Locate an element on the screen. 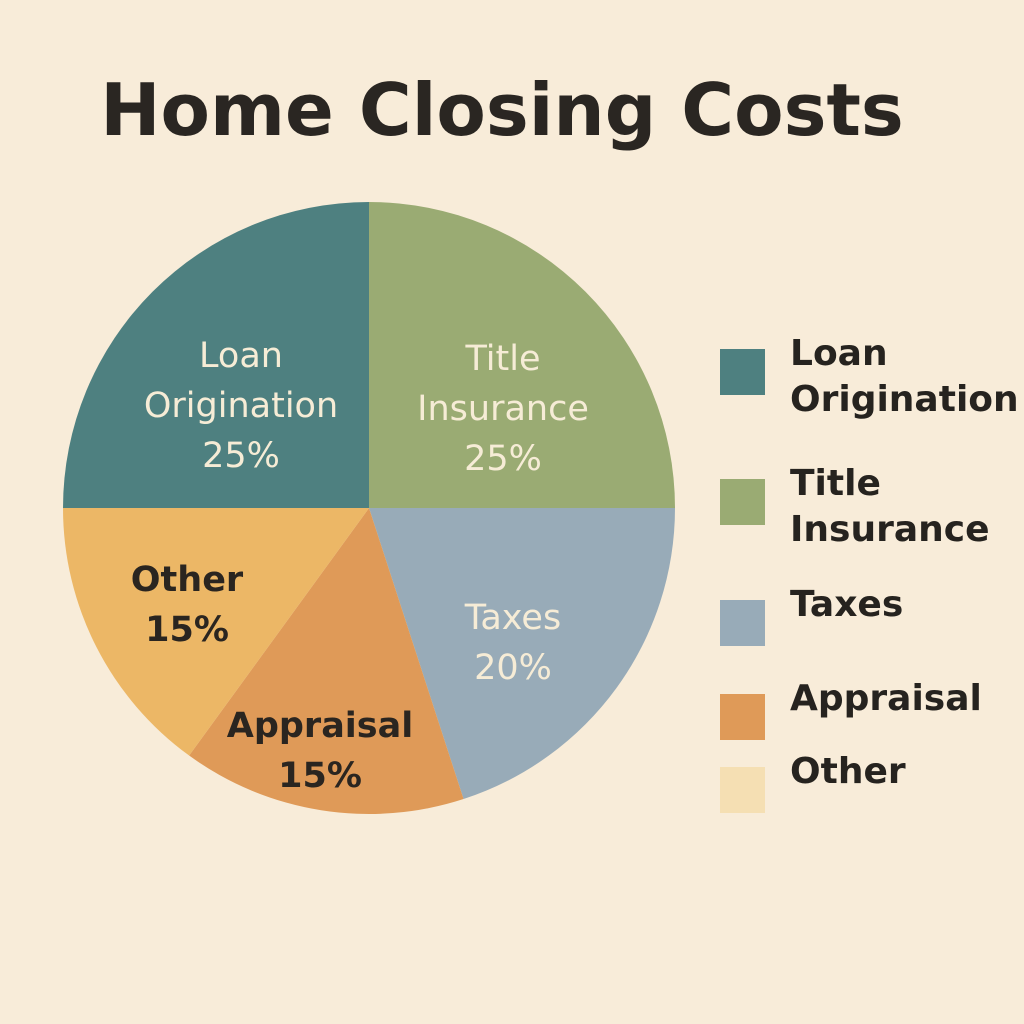 This screenshot has width=1024, height=1024. pie-slice-other is located at coordinates (216, 632).